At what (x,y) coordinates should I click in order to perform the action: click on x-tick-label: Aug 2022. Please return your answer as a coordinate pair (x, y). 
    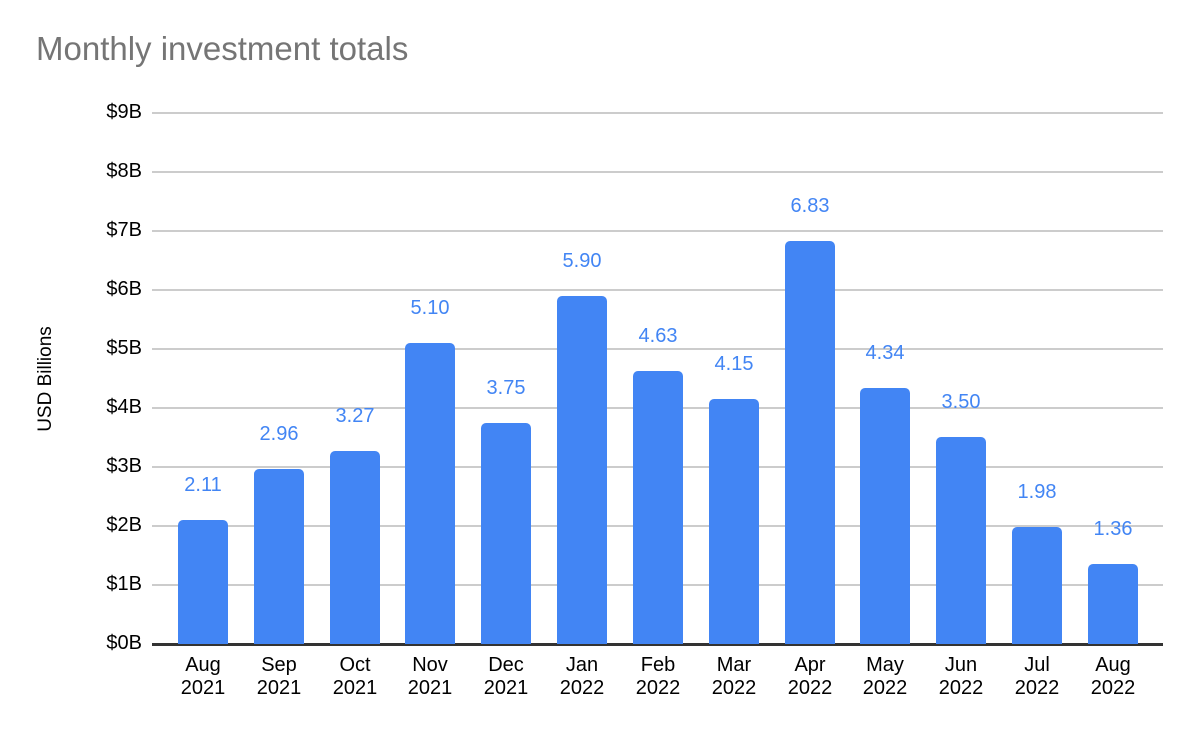
    Looking at the image, I should click on (1113, 676).